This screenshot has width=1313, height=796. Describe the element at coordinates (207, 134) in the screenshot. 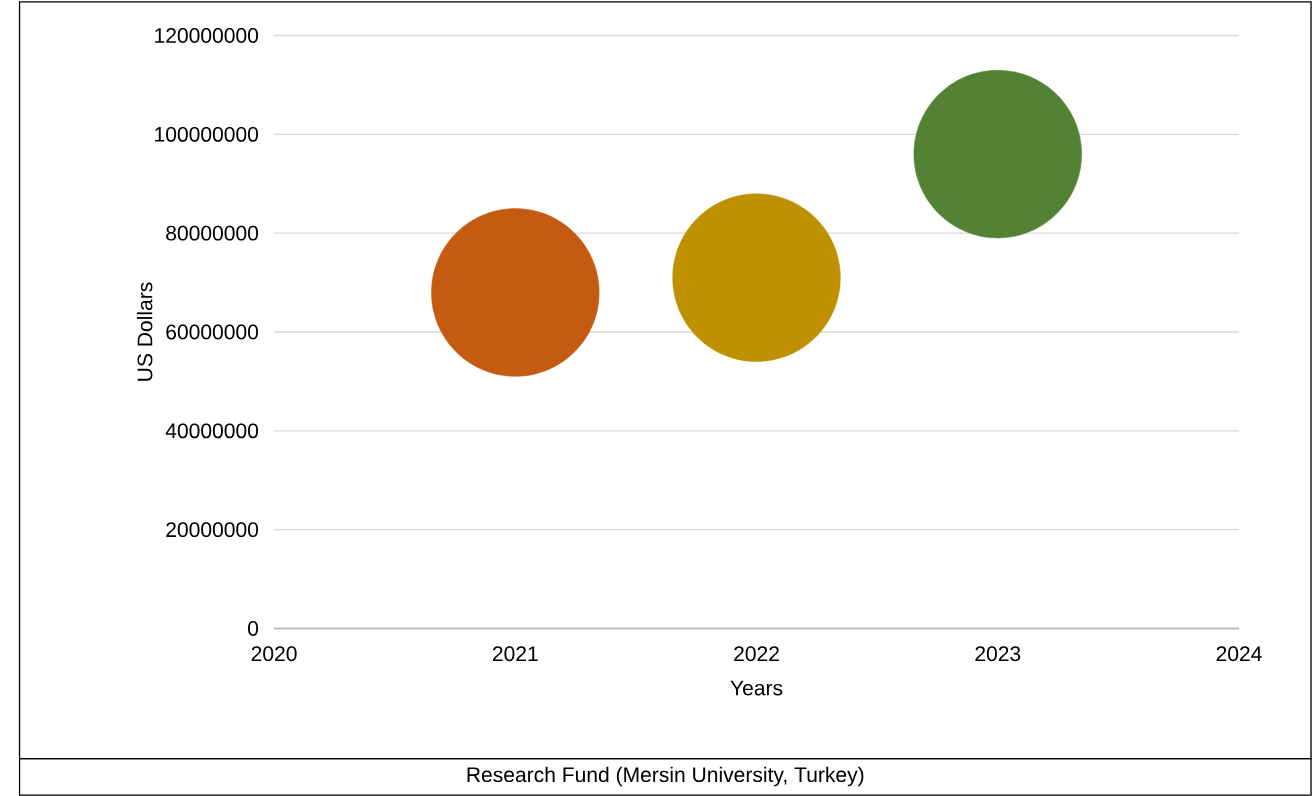

I see `y-tick-label: 100000000` at that location.